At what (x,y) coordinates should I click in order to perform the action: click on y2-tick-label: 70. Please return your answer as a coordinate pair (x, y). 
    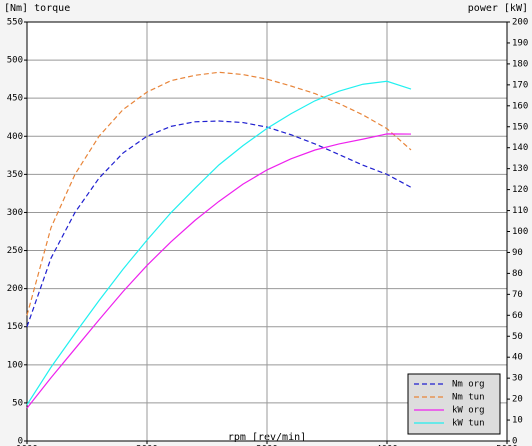
    Looking at the image, I should click on (517, 295).